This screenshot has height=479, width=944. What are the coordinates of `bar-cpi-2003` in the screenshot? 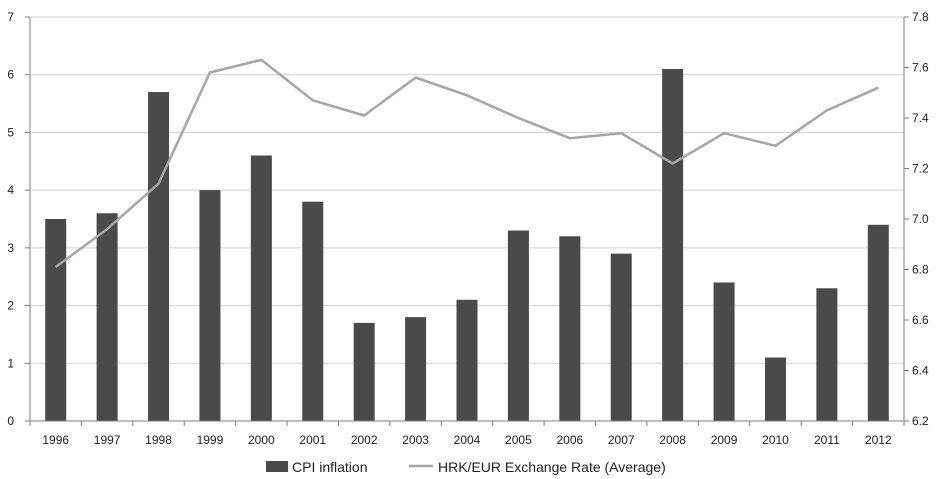 It's located at (416, 369).